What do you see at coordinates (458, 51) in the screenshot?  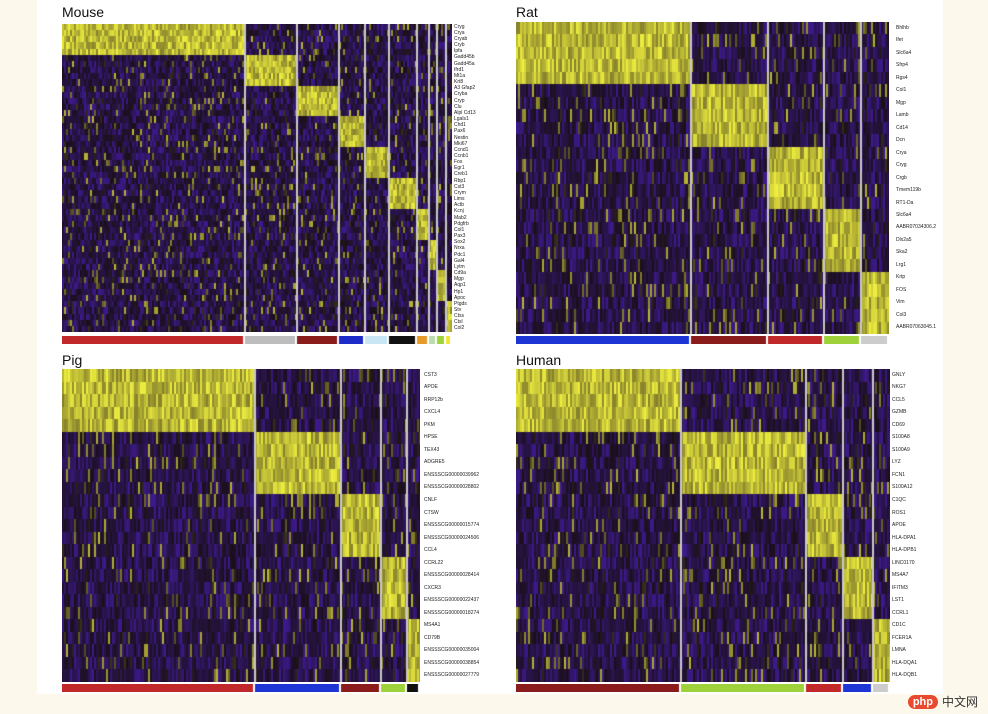 I see `gene-label: Ipfa` at bounding box center [458, 51].